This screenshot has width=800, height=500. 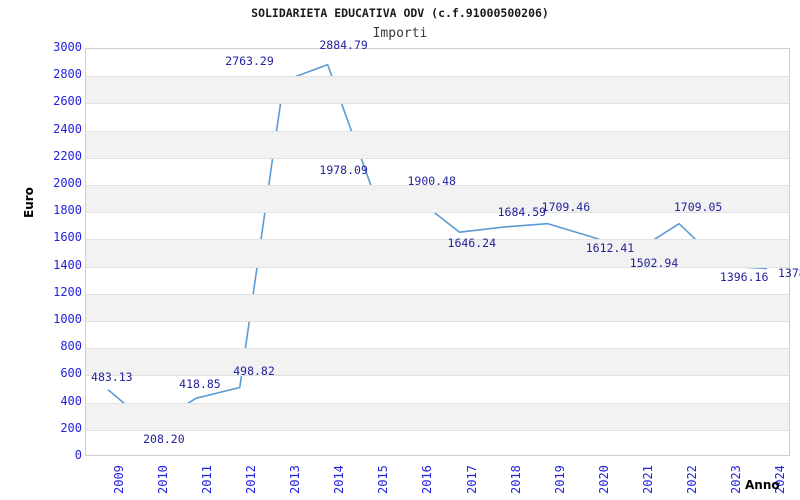 What do you see at coordinates (119, 479) in the screenshot?
I see `x-tick-label: 2009` at bounding box center [119, 479].